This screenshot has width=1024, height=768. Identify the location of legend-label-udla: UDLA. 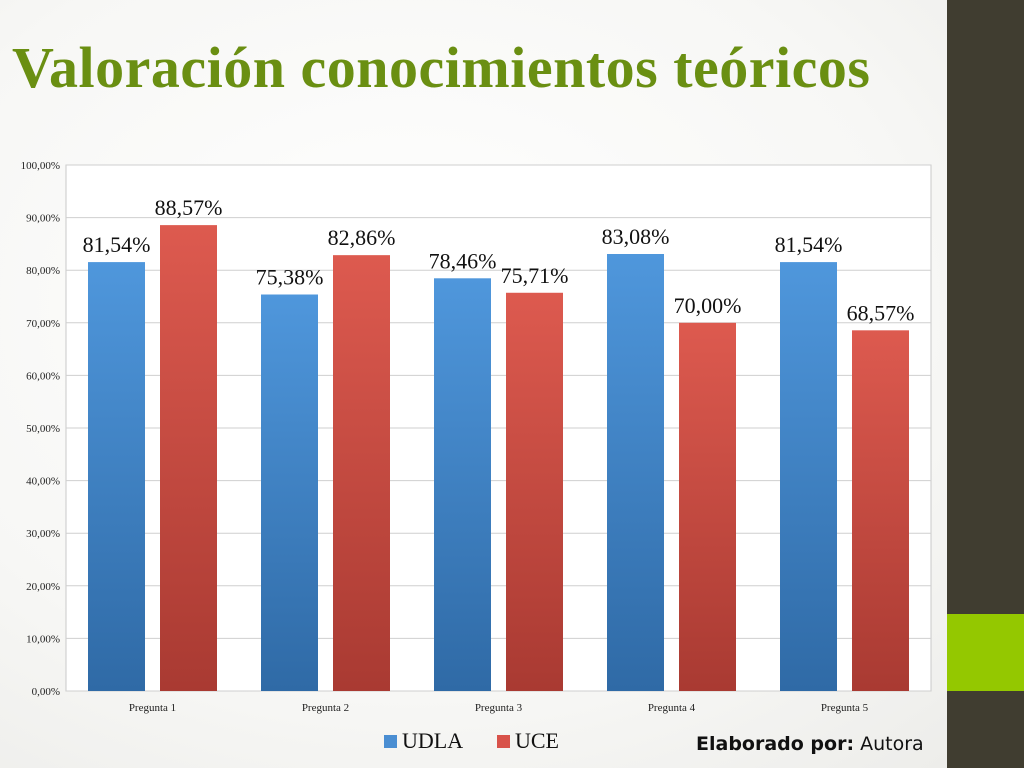
(432, 740).